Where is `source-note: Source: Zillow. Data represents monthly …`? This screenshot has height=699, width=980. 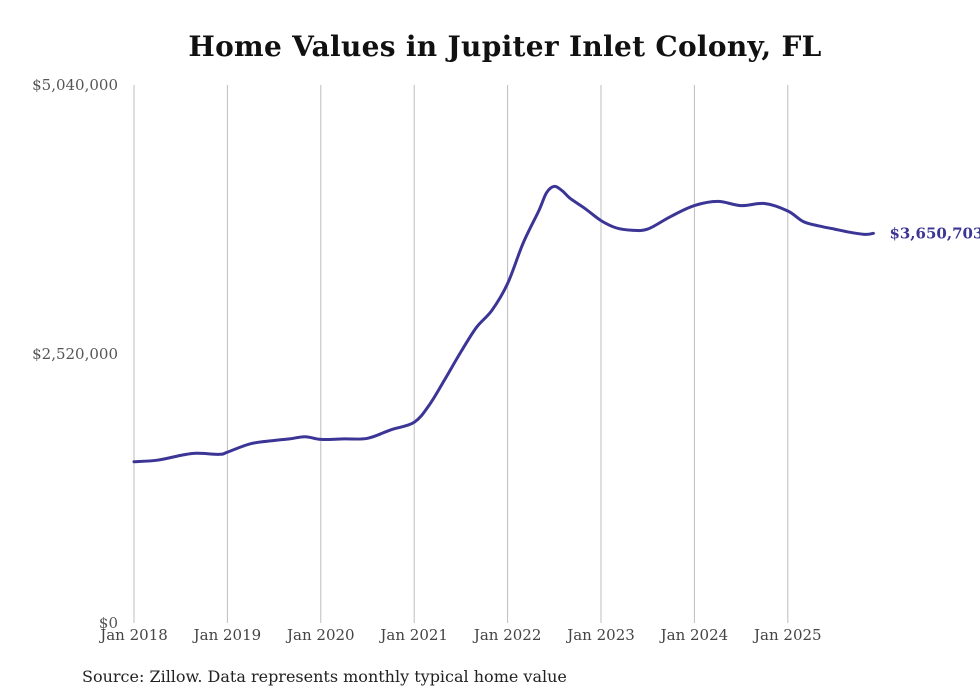
source-note: Source: Zillow. Data represents monthly … is located at coordinates (324, 676).